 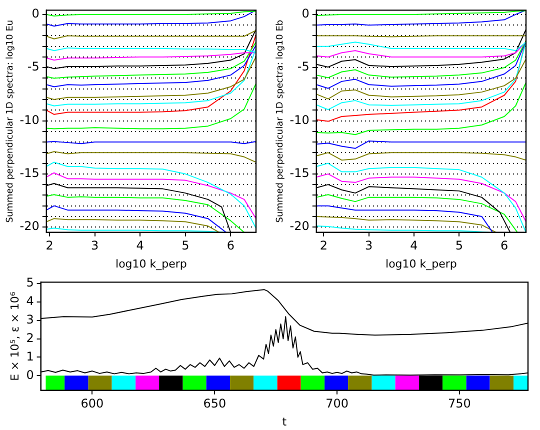 I want to click on y-tick-label: 1, so click(x=30, y=356).